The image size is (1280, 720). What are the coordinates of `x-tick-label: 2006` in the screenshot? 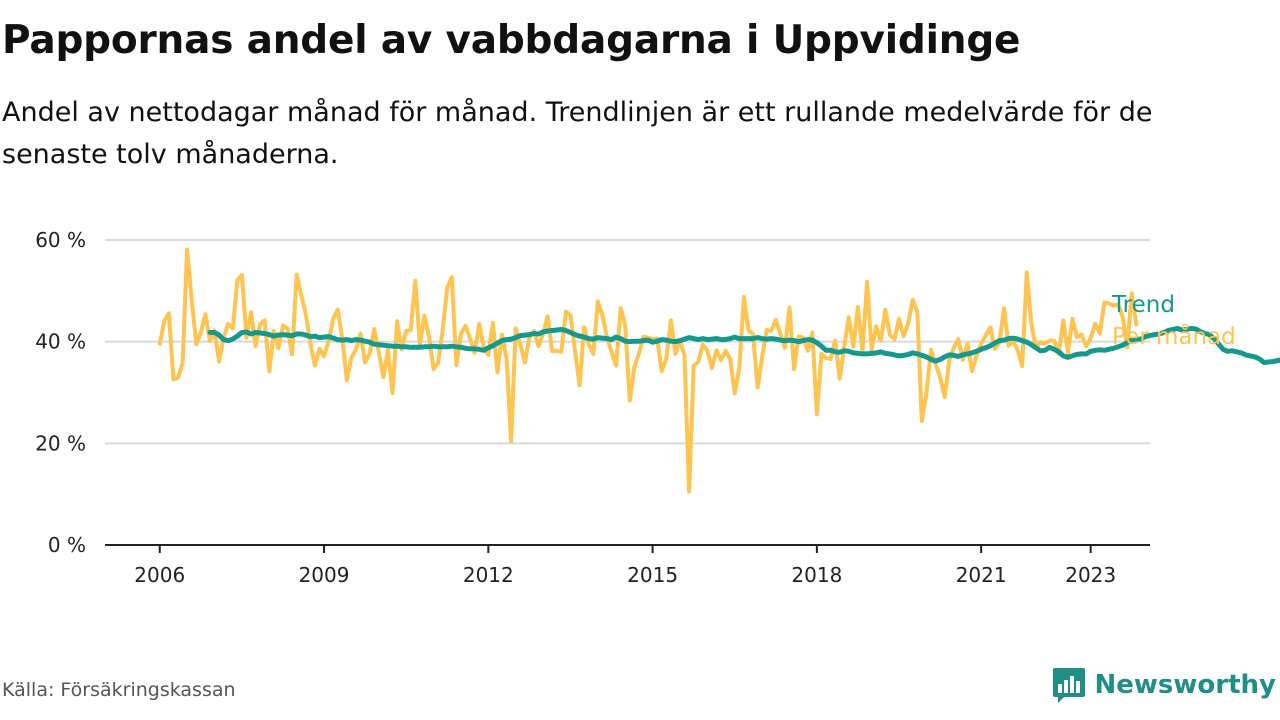 It's located at (159, 575).